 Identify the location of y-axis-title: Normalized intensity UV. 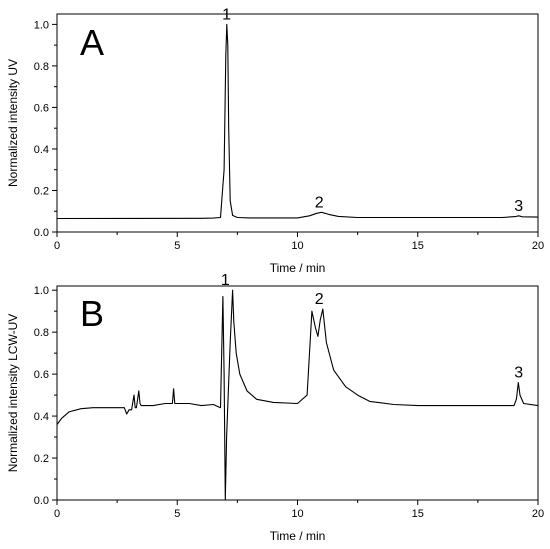
(13, 123).